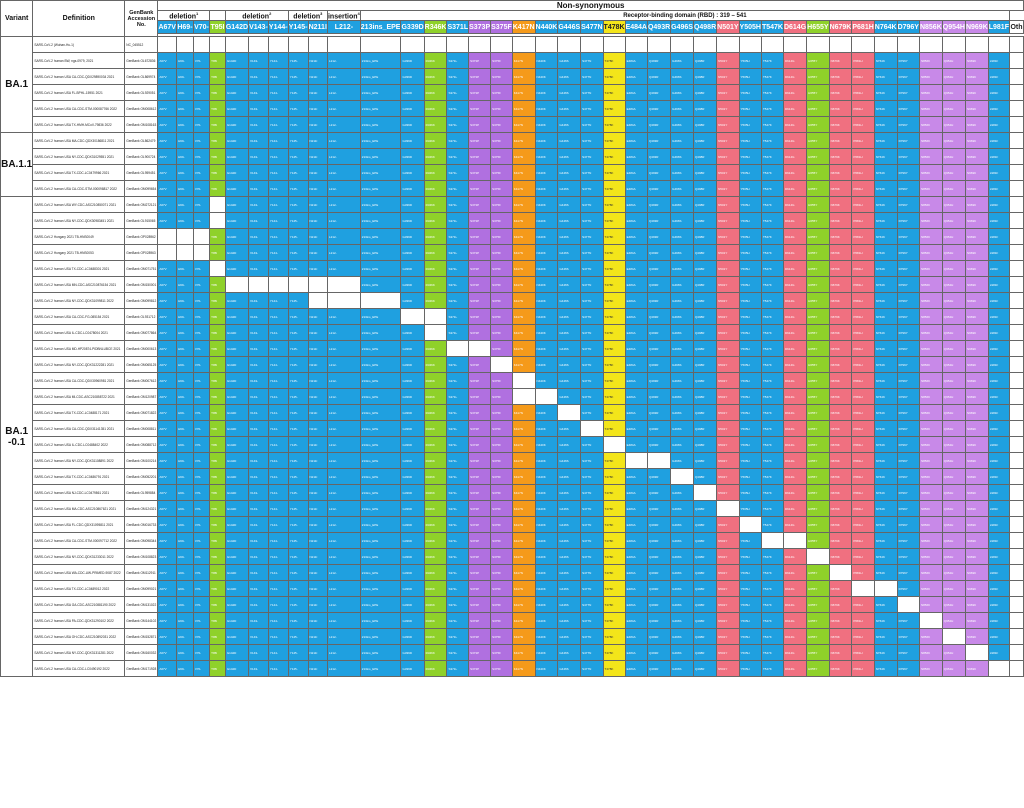  What do you see at coordinates (863, 285) in the screenshot?
I see `mutation-cell: P681H` at bounding box center [863, 285].